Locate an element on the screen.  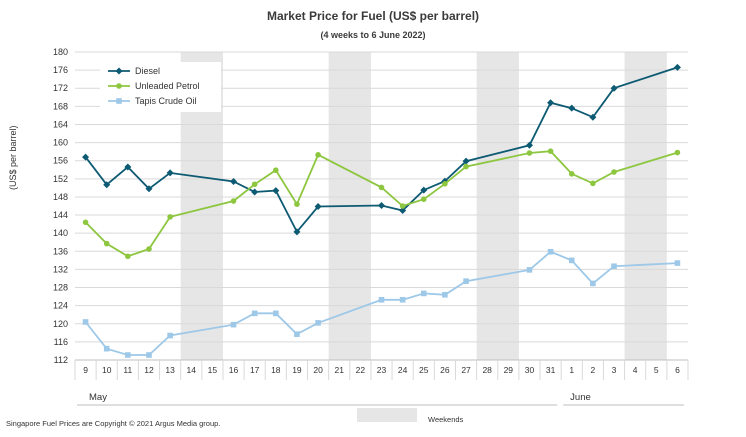
legend: Diesel Unleaded Petrol Tapis Crude Oil is located at coordinates (160, 87).